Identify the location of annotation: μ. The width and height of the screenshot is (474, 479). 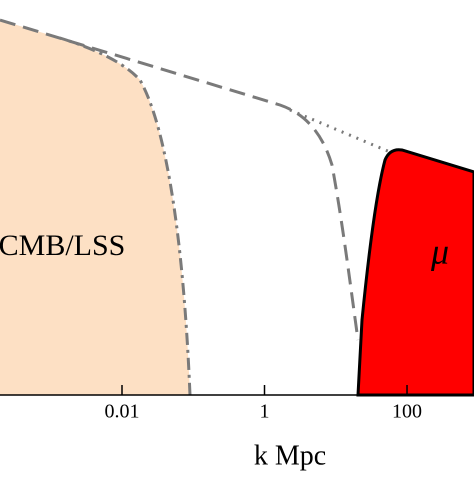
(439, 251).